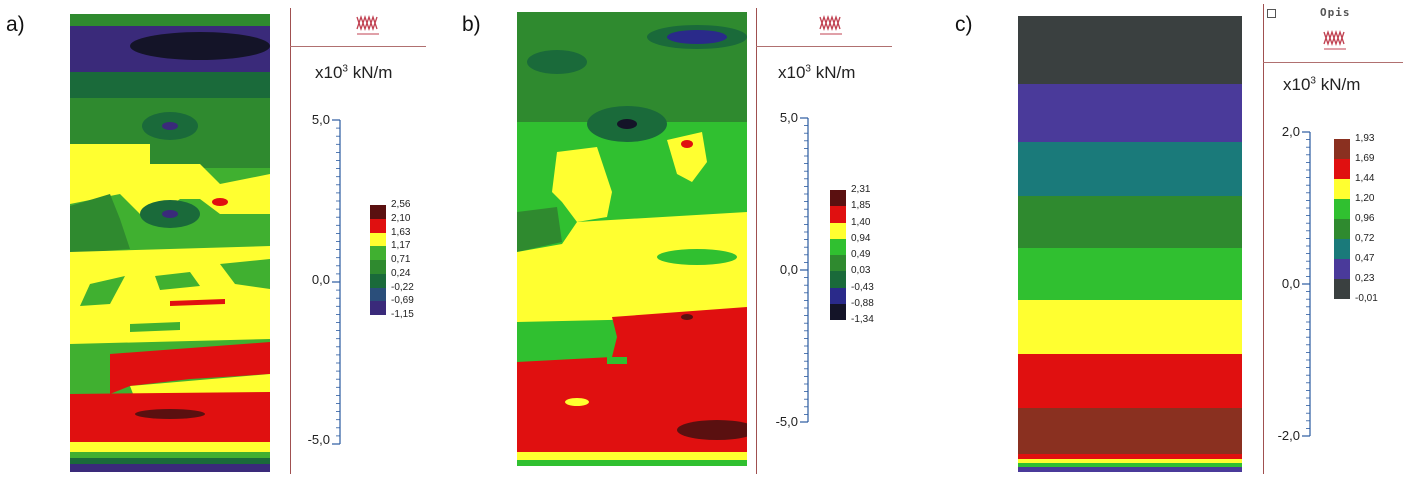 Image resolution: width=1408 pixels, height=479 pixels. What do you see at coordinates (756, 241) in the screenshot?
I see `panel-b-divider` at bounding box center [756, 241].